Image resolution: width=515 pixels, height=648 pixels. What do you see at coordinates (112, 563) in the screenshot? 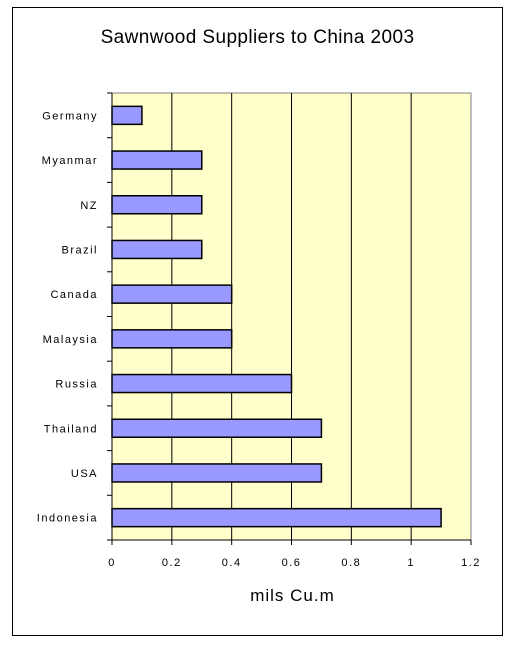
I see `x-tick-label: 0` at bounding box center [112, 563].